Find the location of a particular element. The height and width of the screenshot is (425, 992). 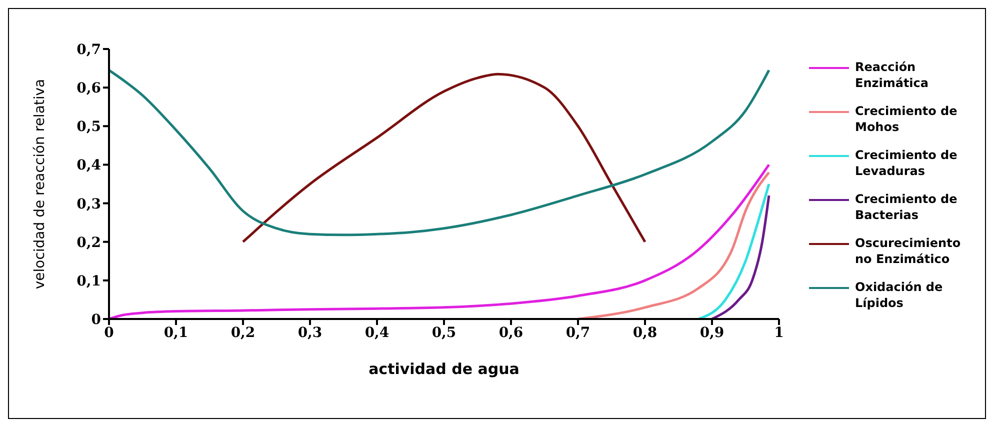

legend-label: Reacción Enzimática is located at coordinates (892, 75).